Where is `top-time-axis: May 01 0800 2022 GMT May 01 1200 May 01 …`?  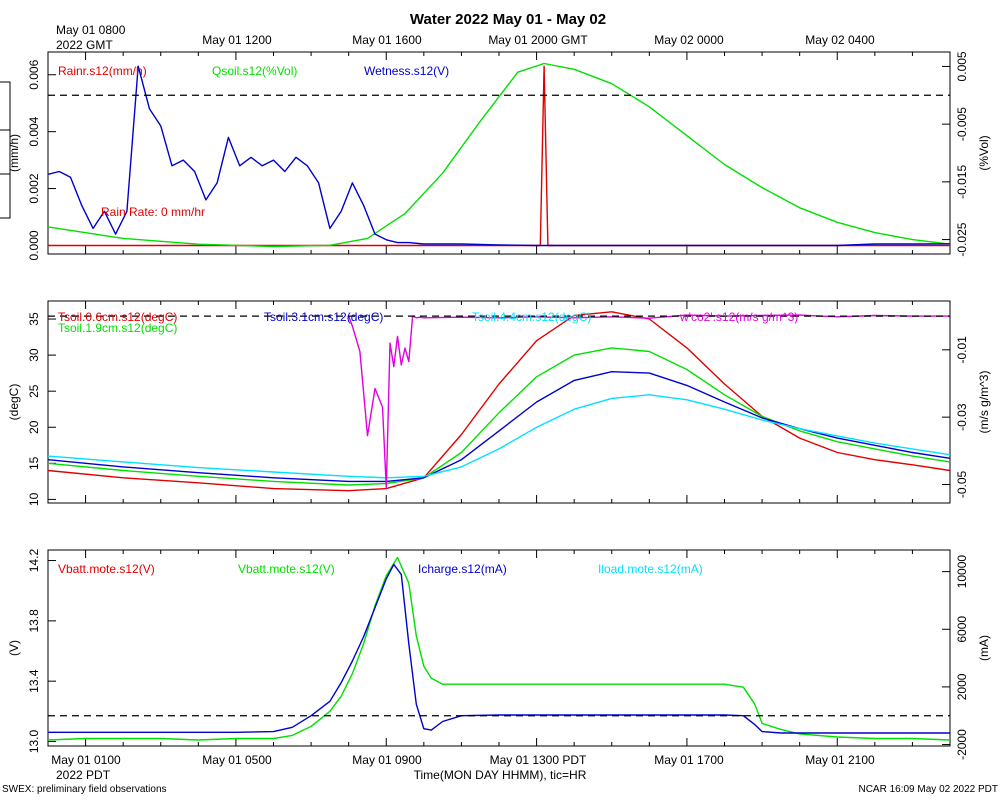
top-time-axis: May 01 0800 2022 GMT May 01 1200 May 01 … is located at coordinates (465, 37).